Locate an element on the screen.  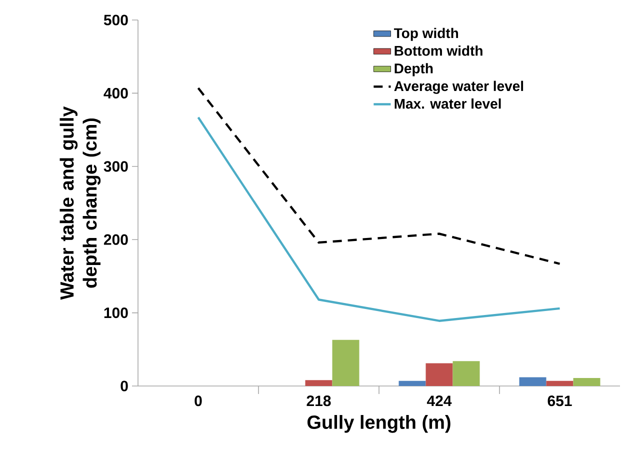
x-tick-label: 424 is located at coordinates (439, 401).